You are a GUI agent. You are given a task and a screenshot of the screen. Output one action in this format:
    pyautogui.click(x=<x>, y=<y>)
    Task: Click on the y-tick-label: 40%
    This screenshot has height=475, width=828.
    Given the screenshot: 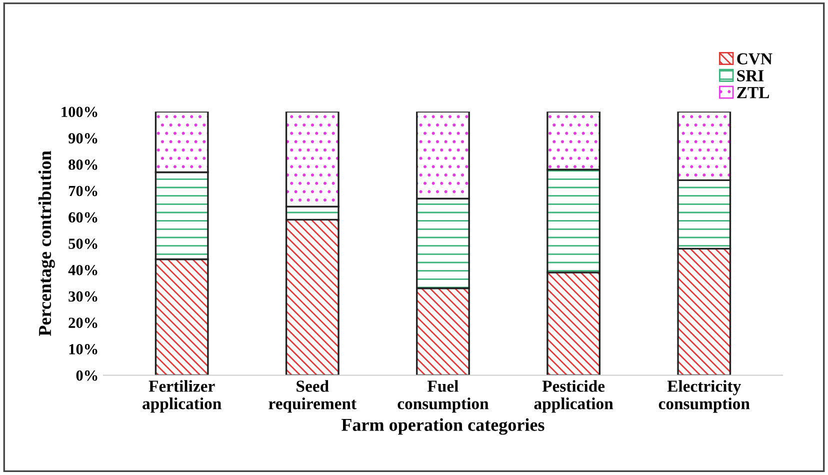 What is the action you would take?
    pyautogui.click(x=83, y=270)
    